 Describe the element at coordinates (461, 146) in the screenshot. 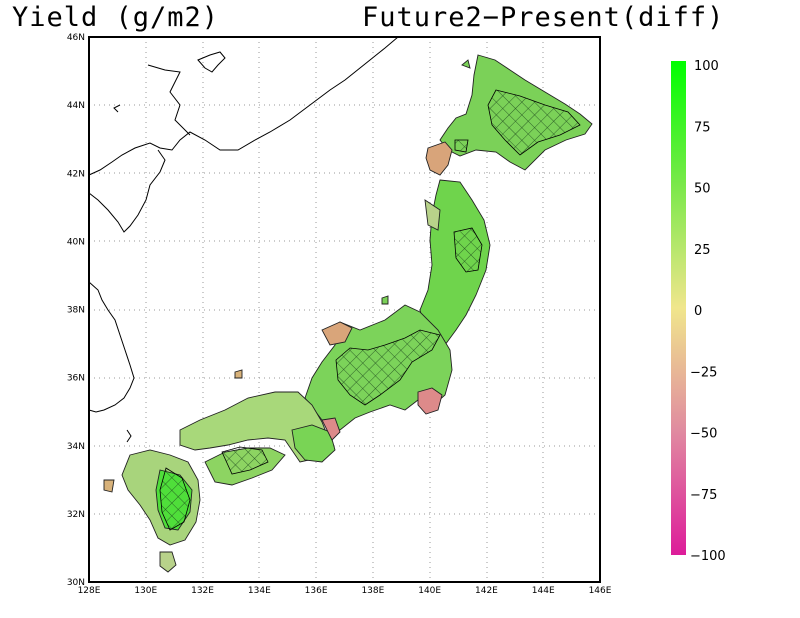

I see `hatch-hokkaido-sw` at that location.